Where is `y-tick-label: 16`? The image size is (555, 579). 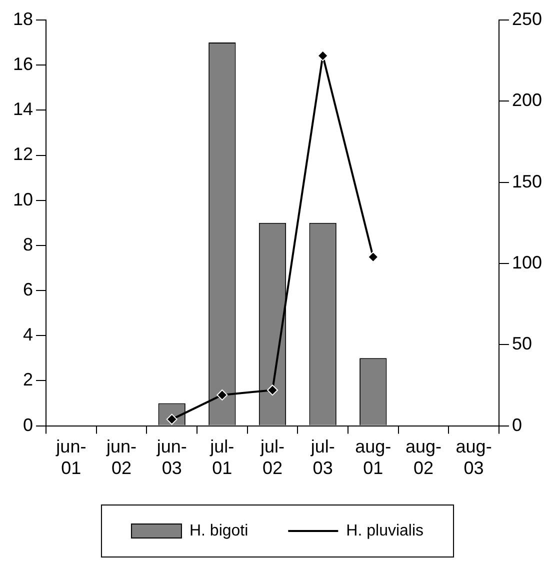 y-tick-label: 16 is located at coordinates (23, 64).